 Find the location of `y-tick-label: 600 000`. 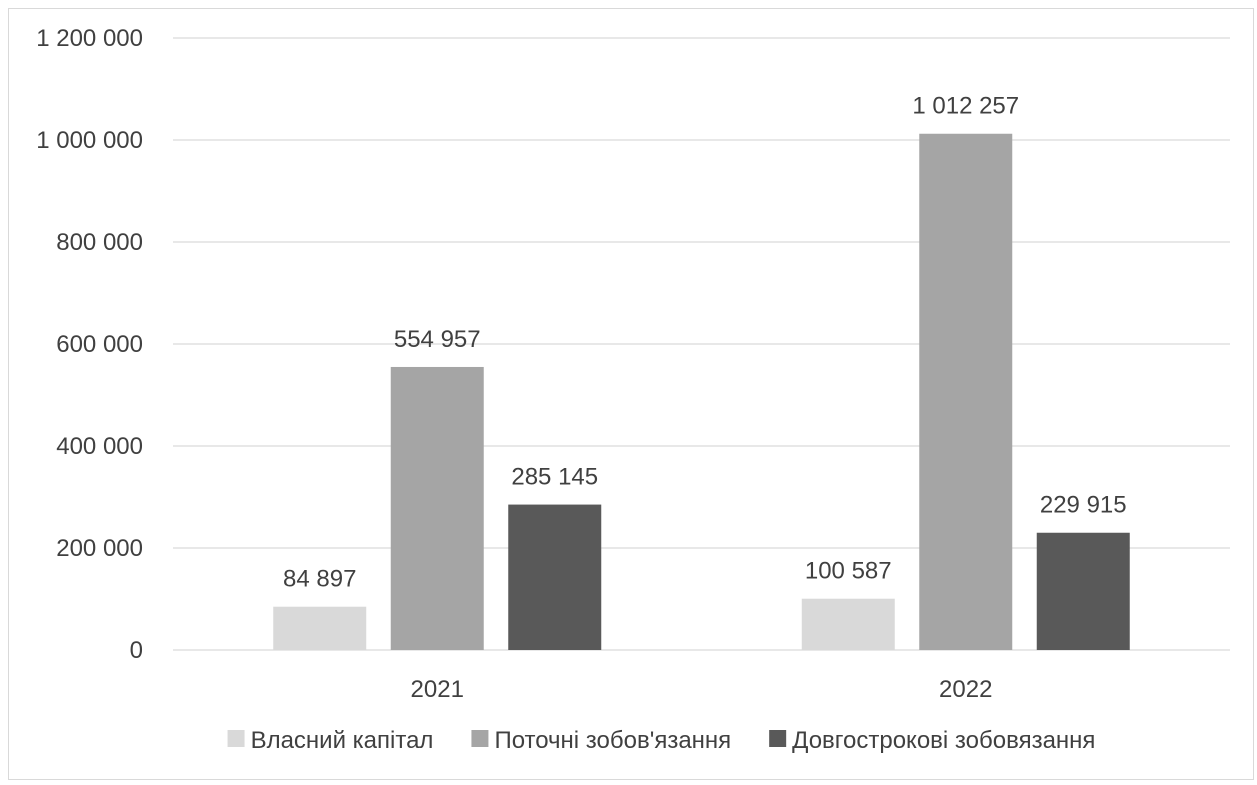

y-tick-label: 600 000 is located at coordinates (99, 344).